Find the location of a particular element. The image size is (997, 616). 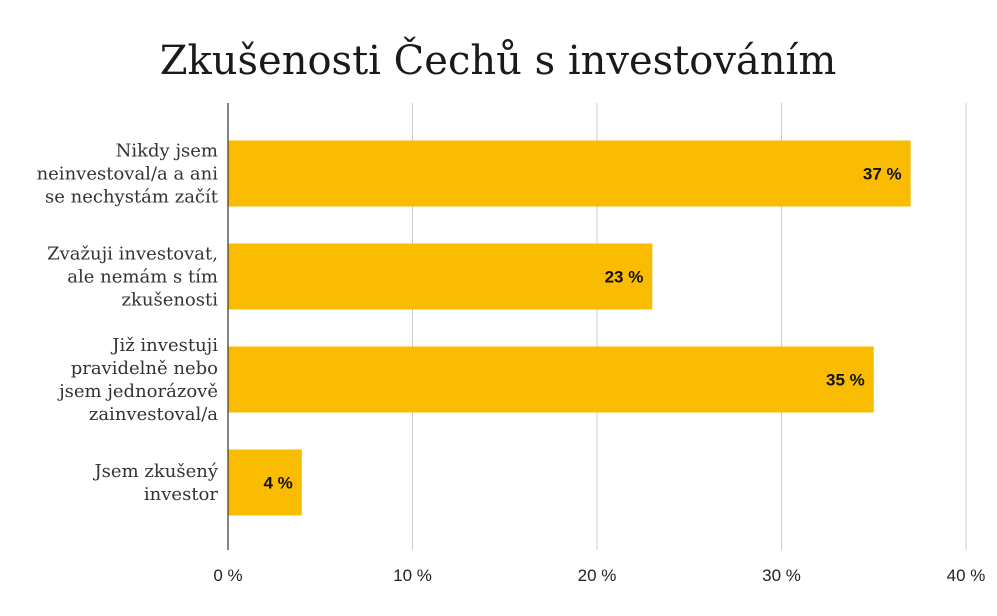

data-label: 23 % is located at coordinates (624, 277).